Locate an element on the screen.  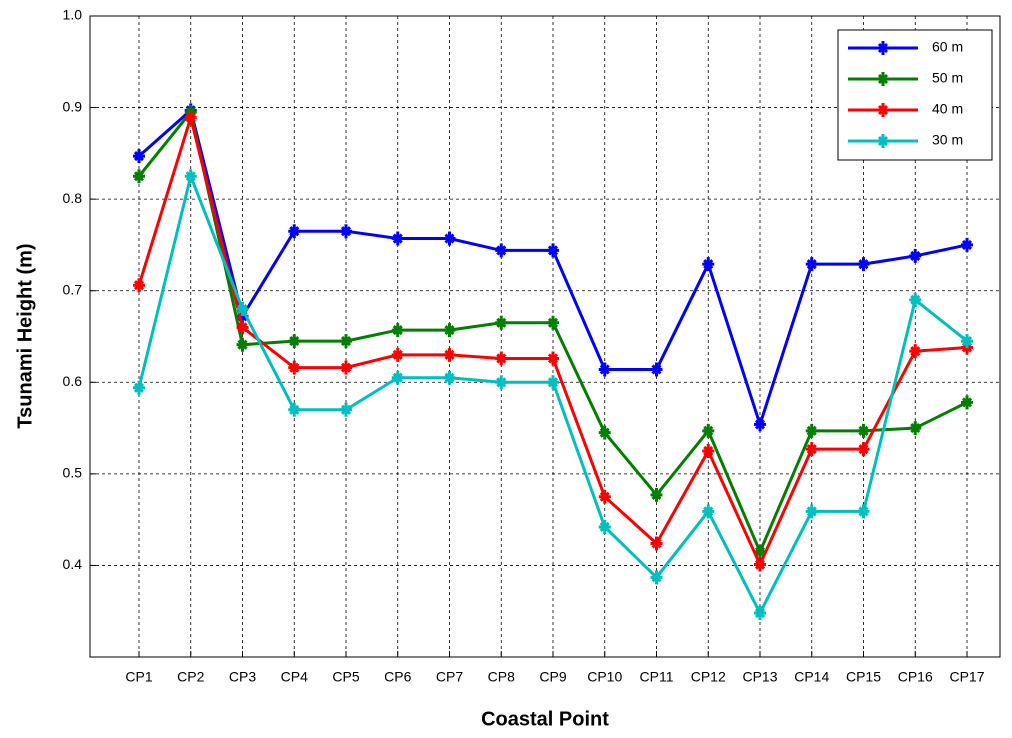
y-tick-label: 0.5 is located at coordinates (73, 473).